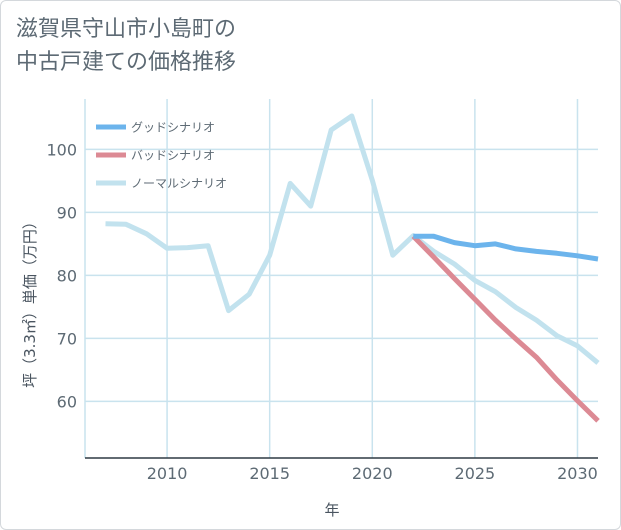  Describe the element at coordinates (126, 46) in the screenshot. I see `chart-title: 滋賀県守山市小島町の 中古戸建ての価格推移` at that location.